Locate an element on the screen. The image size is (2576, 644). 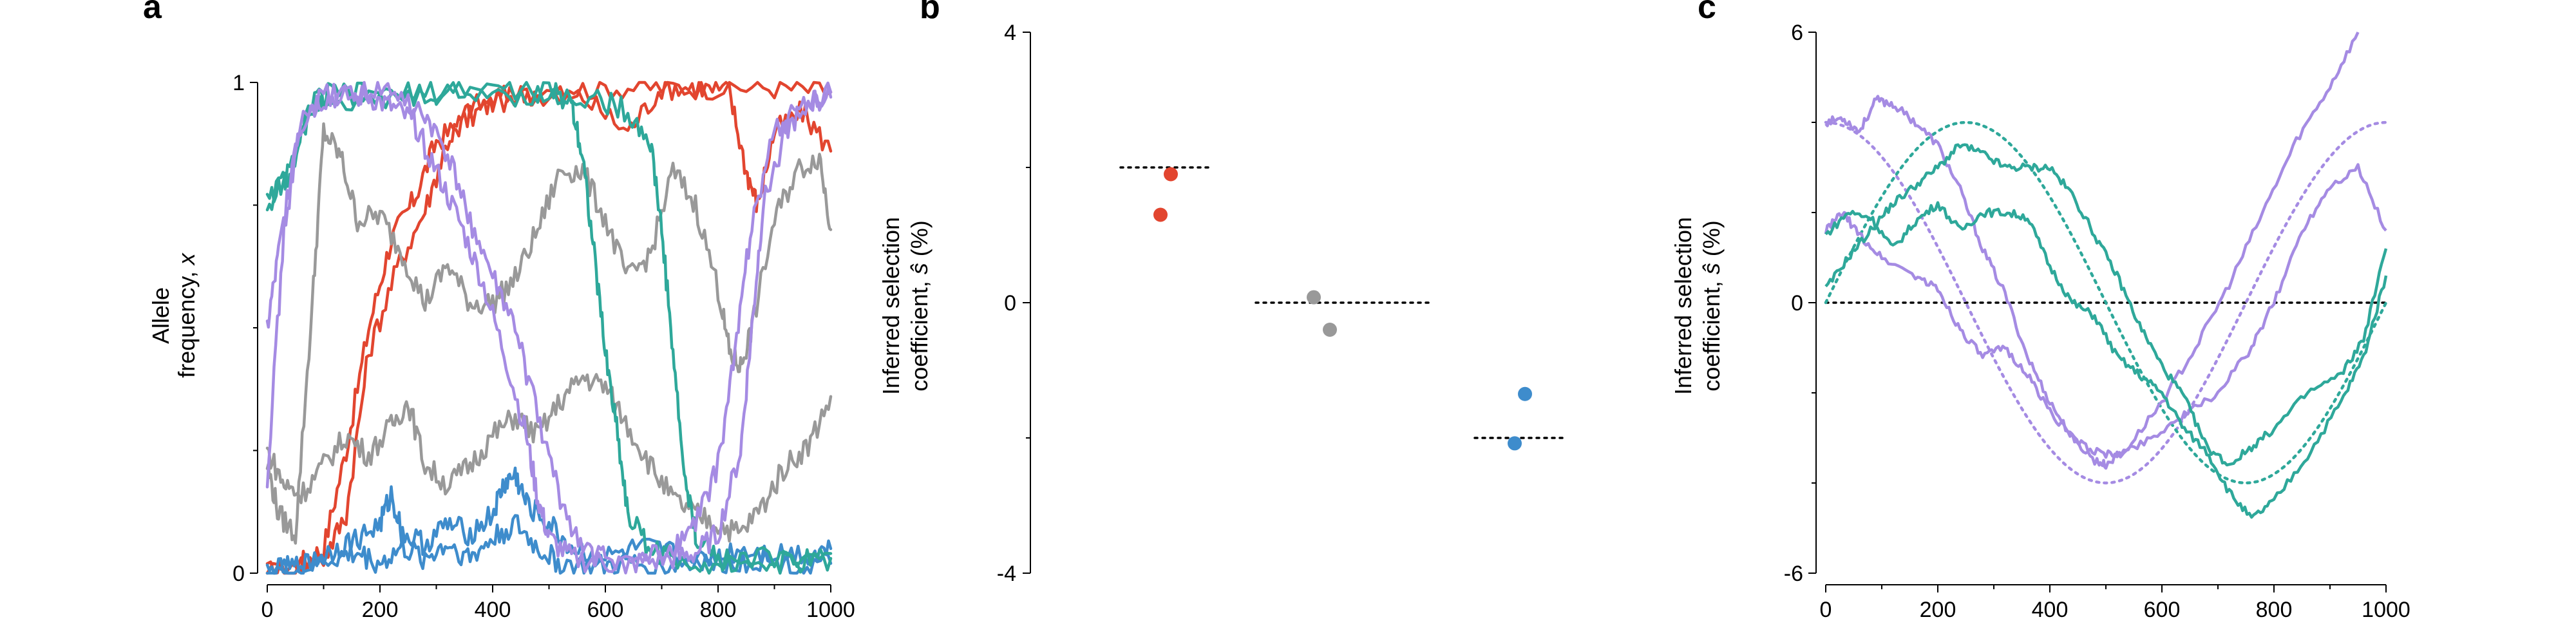
panel-c-y-tick-label: -6 is located at coordinates (1793, 574).